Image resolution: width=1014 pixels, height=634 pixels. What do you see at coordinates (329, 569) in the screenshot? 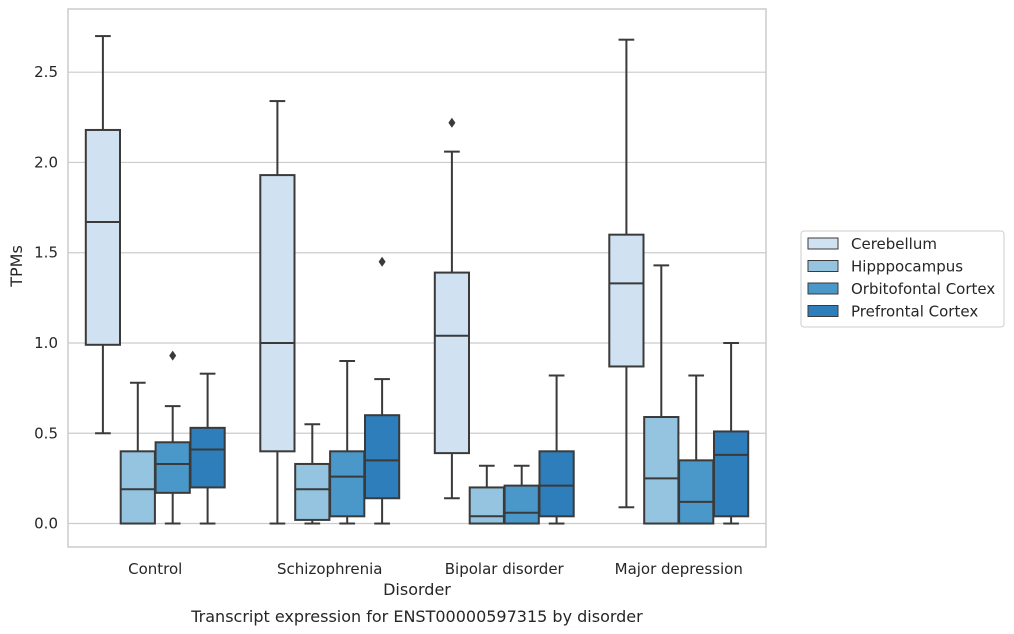
I see `x-tick-label: Schizophrenia` at bounding box center [329, 569].